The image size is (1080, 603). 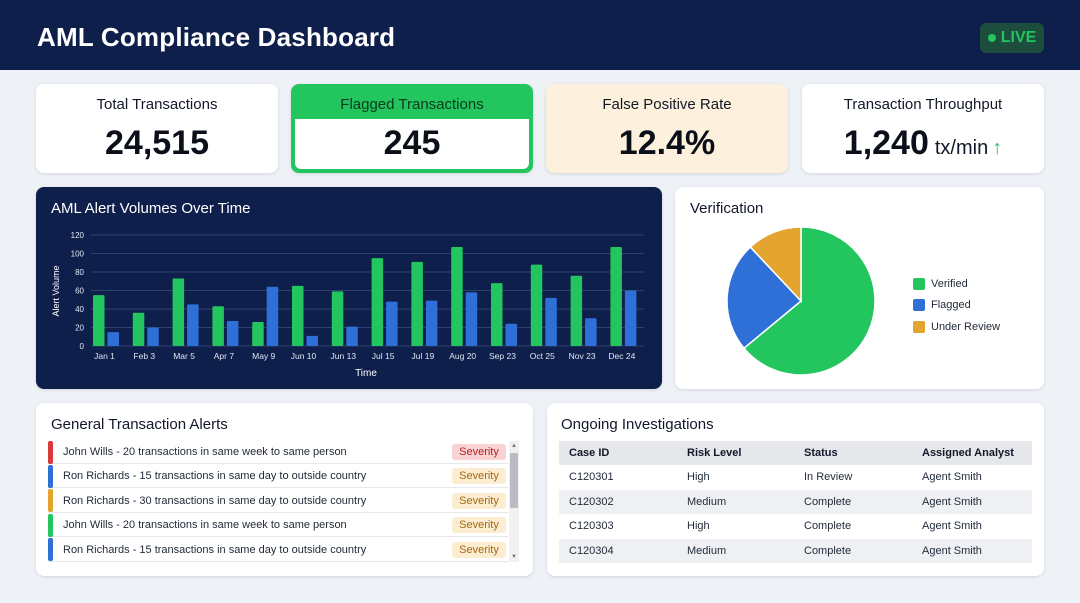 I want to click on cell-case-id: C120304, so click(x=618, y=550).